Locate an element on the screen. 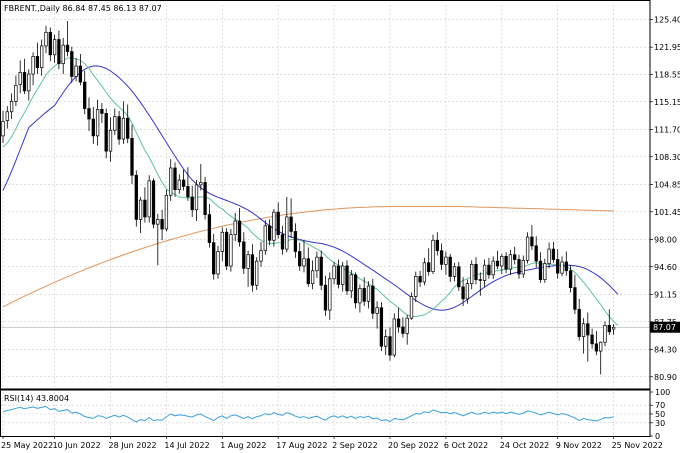  date-tick-label: 25 Nov 2022 is located at coordinates (637, 445).